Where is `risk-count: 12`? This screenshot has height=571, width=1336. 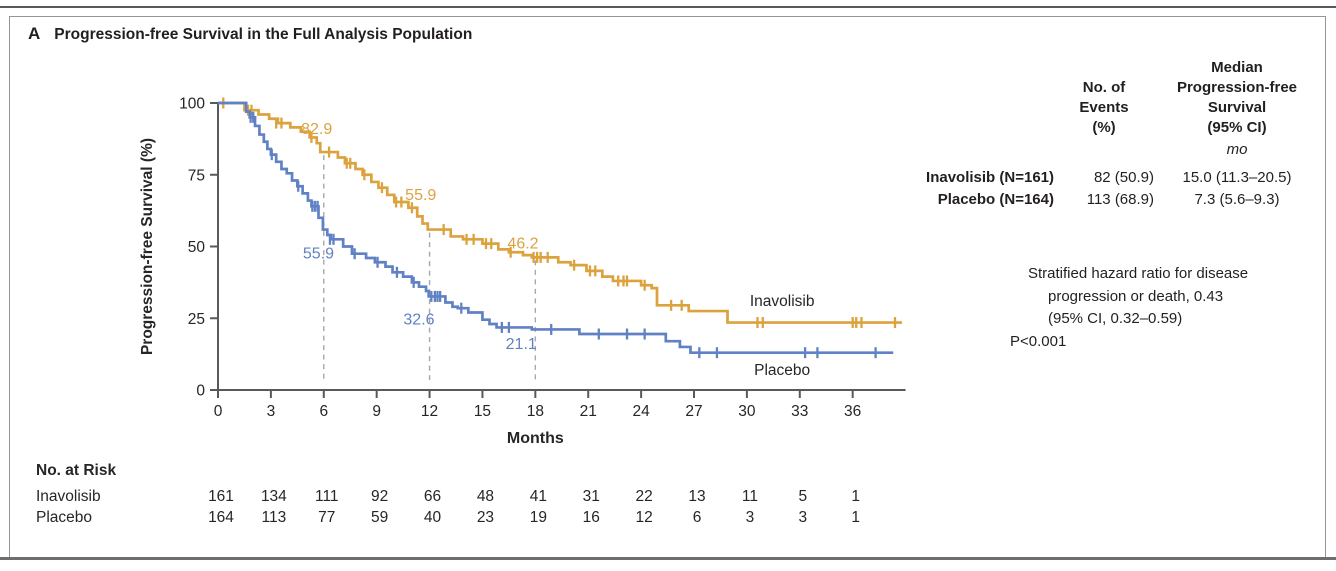 risk-count: 12 is located at coordinates (643, 517).